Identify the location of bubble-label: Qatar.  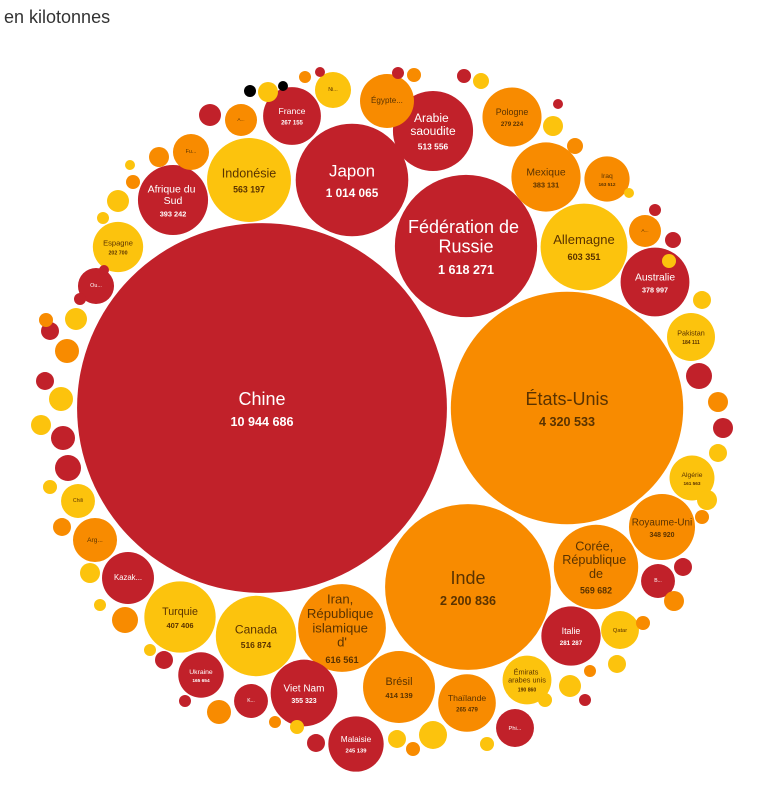
(620, 631).